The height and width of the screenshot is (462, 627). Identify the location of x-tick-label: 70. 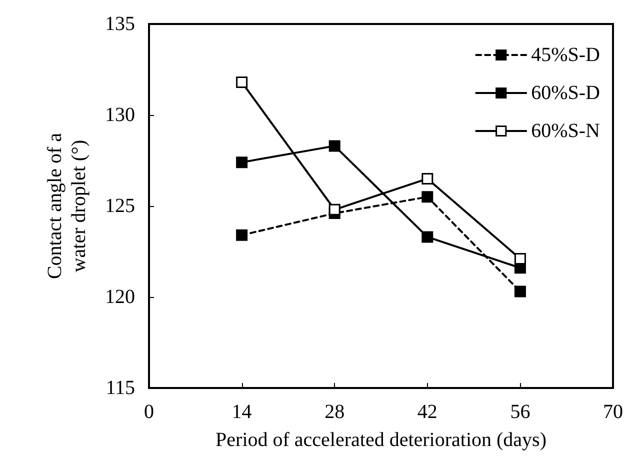
(613, 412).